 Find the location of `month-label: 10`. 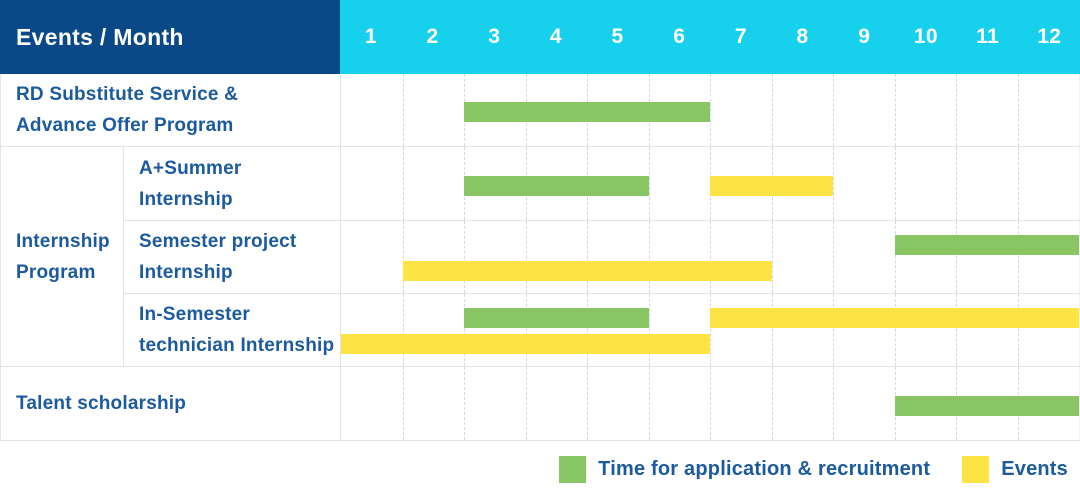

month-label: 10 is located at coordinates (925, 36).